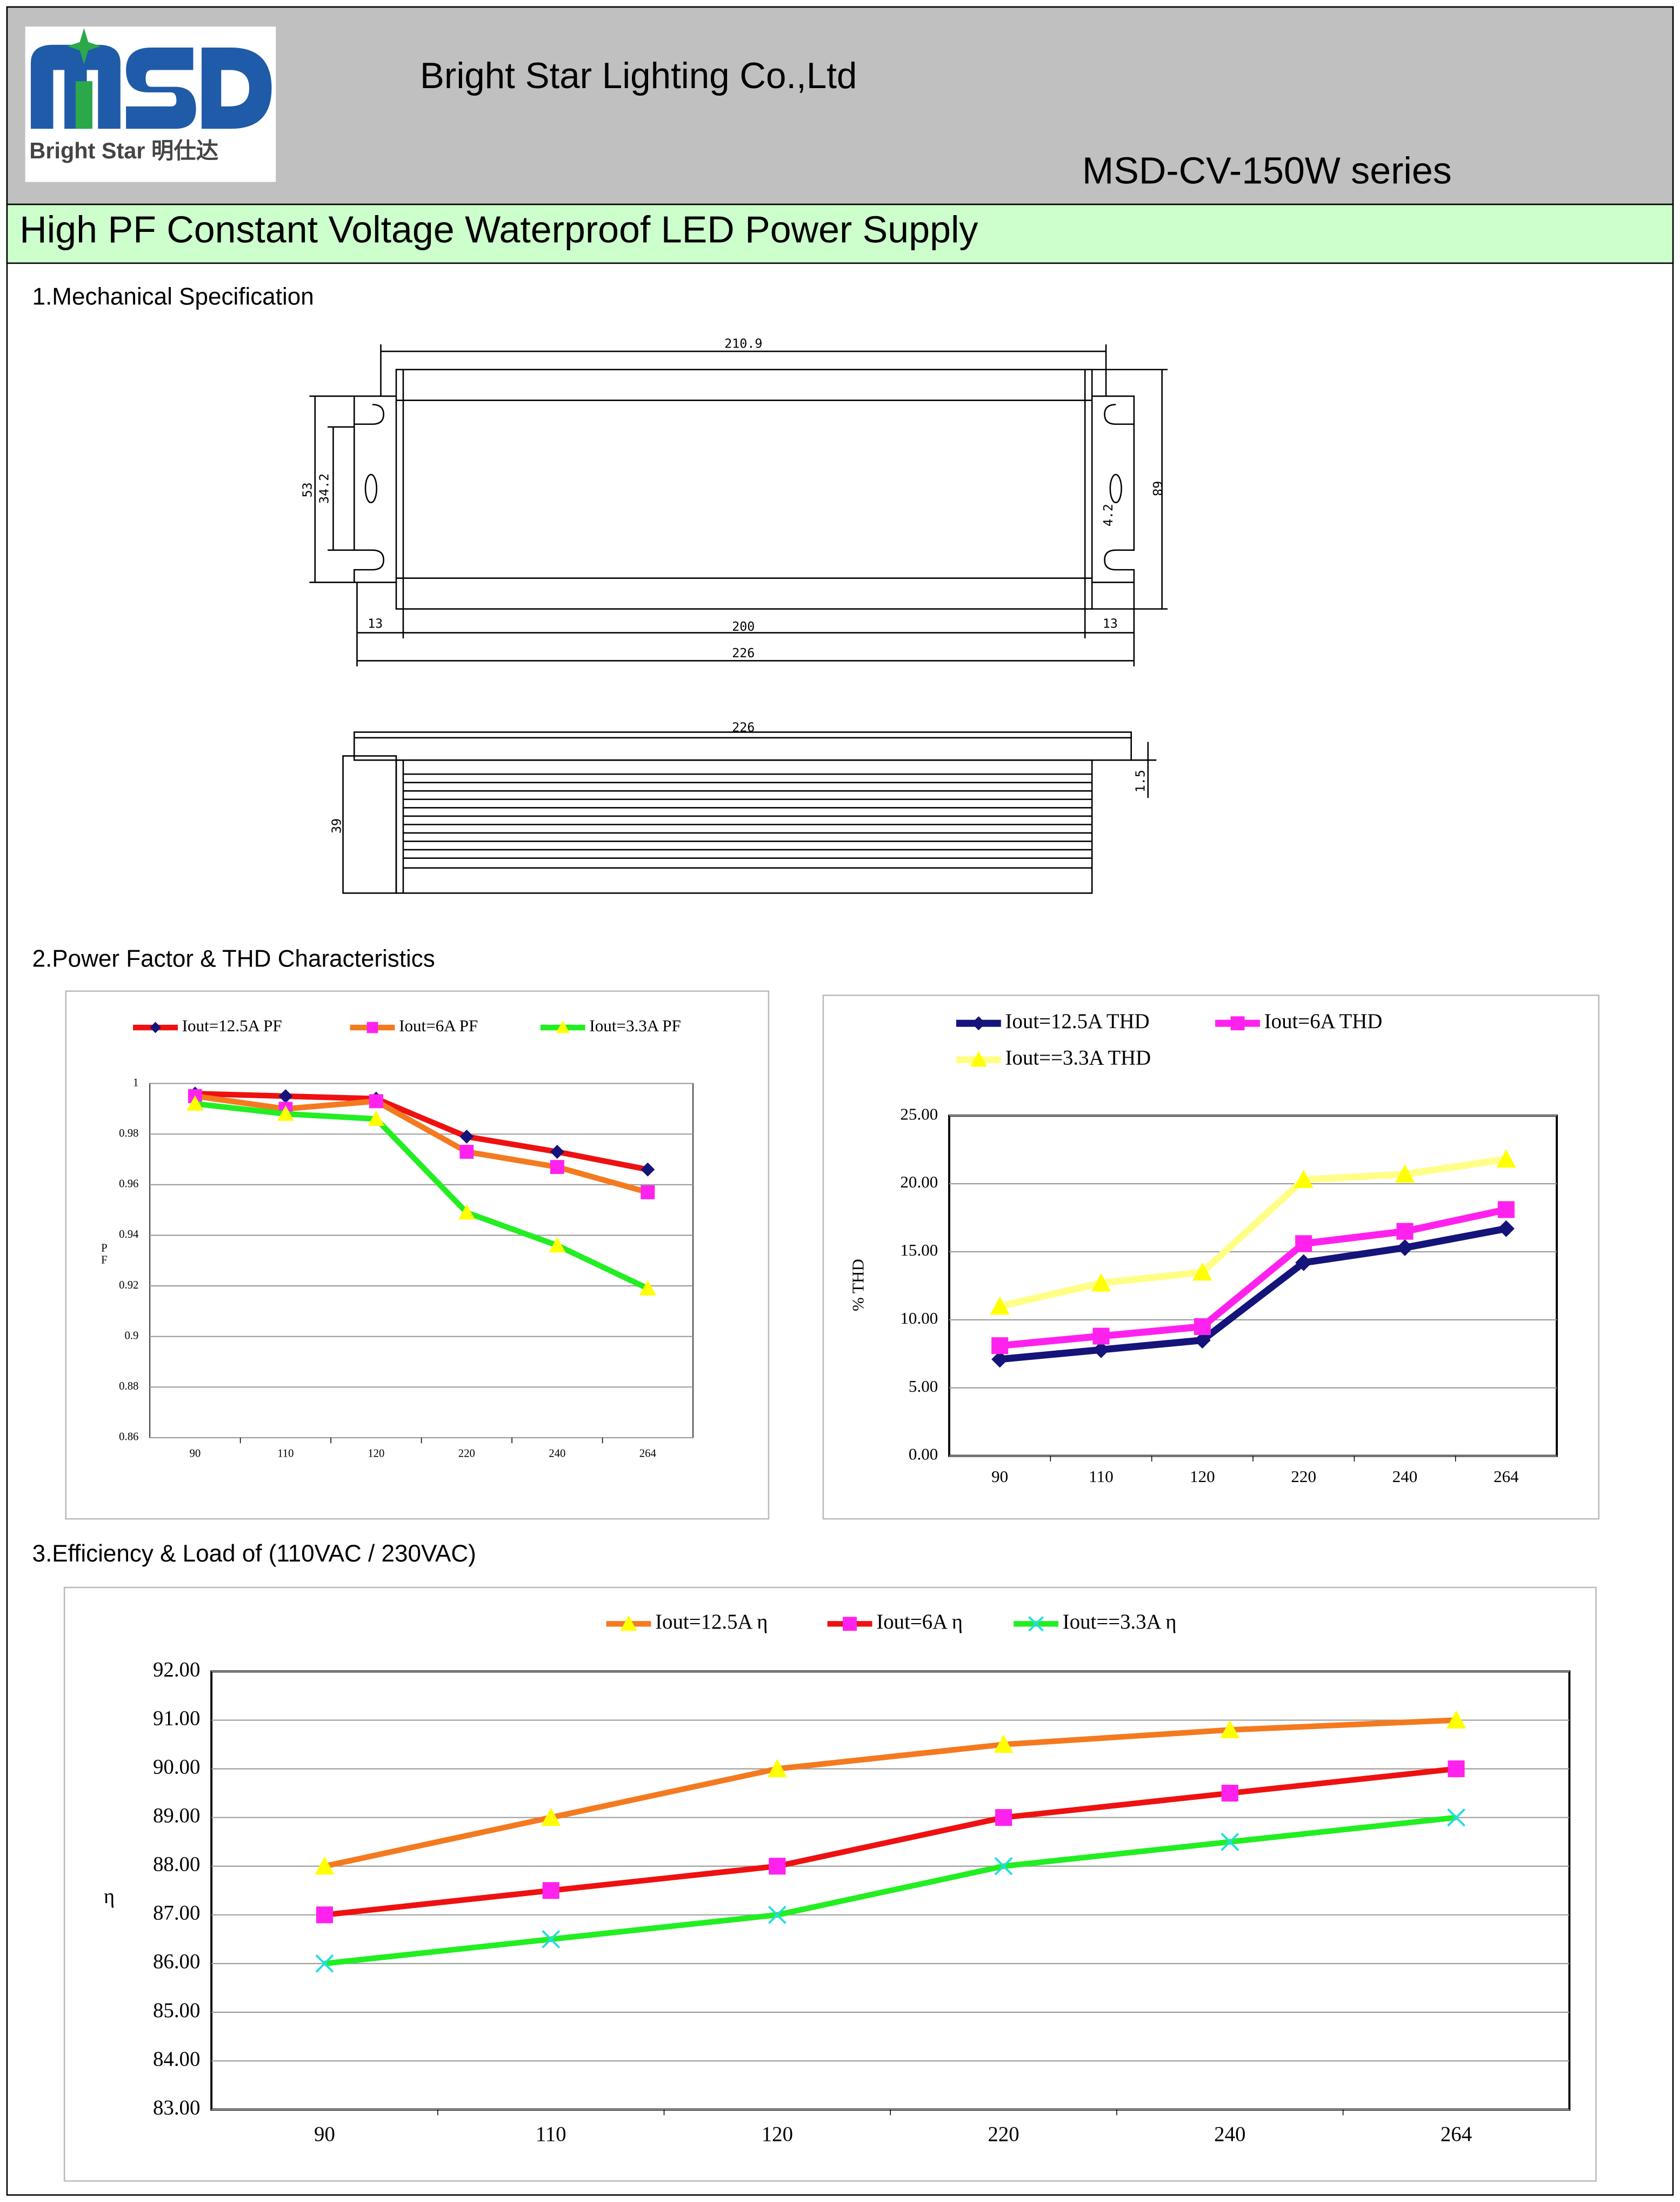 The image size is (1680, 2202). What do you see at coordinates (924, 1386) in the screenshot?
I see `y-tick-label: 5.00` at bounding box center [924, 1386].